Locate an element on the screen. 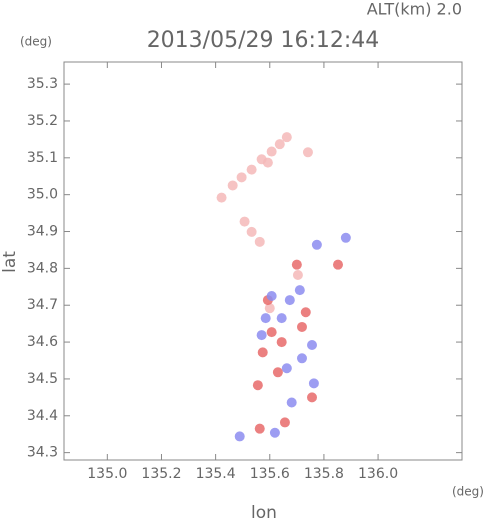 This screenshot has width=491, height=521. y-tick-label: 34.9 is located at coordinates (42, 232).